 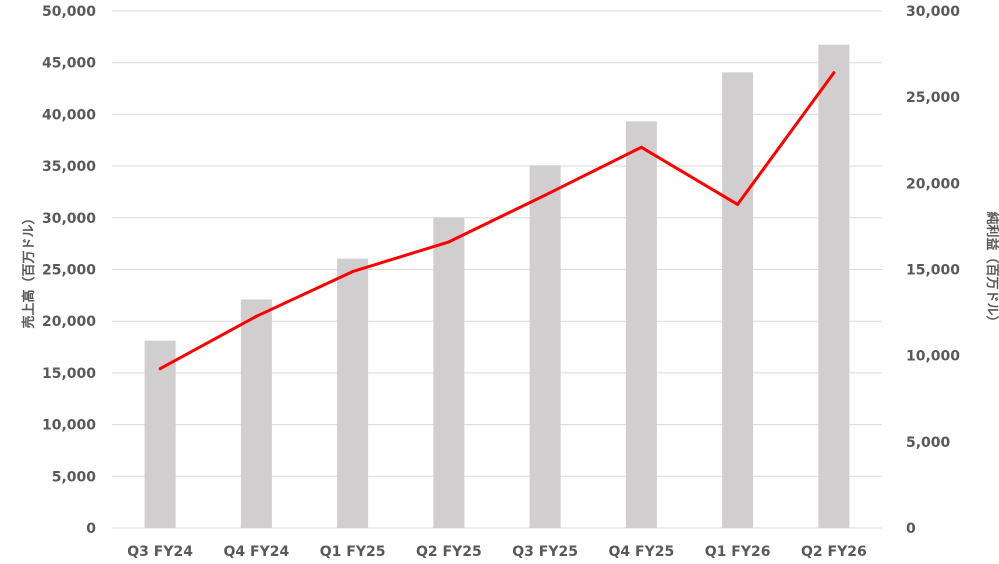 I want to click on y-tick-label: 40,000, so click(x=69, y=115).